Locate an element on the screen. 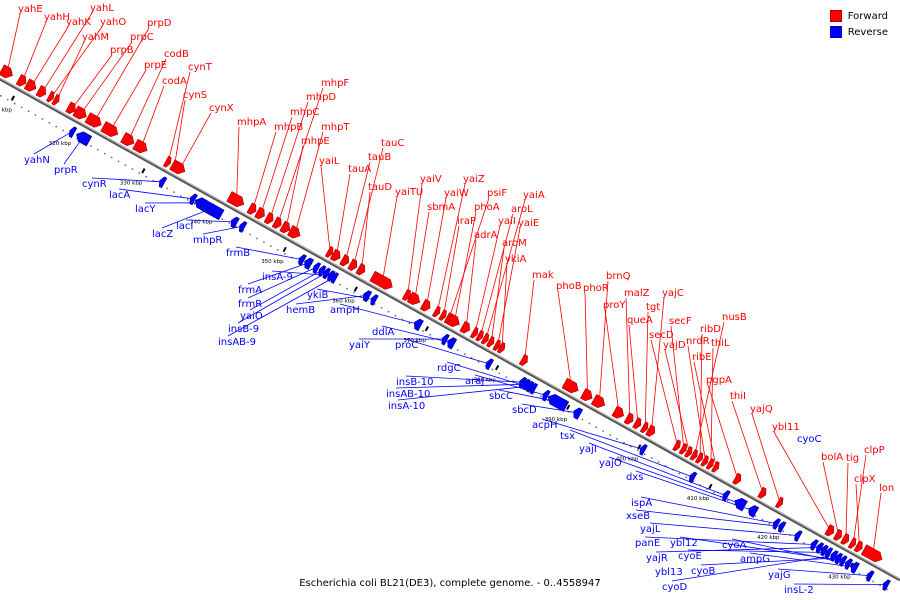 This screenshot has height=600, width=900. gene-label: prpC is located at coordinates (142, 37).